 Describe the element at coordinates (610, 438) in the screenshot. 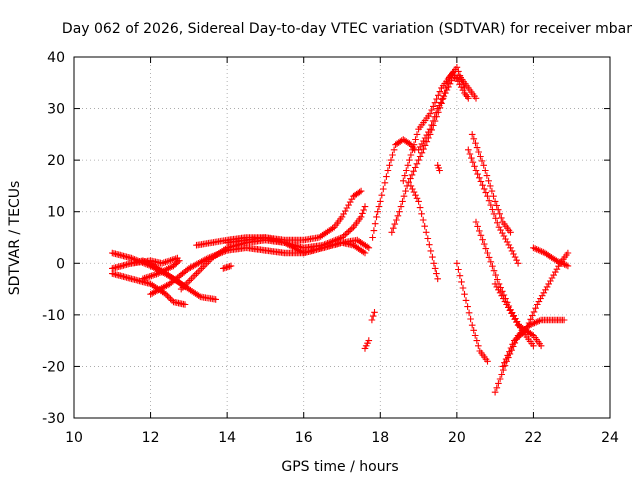

I see `x-tick-label: 24` at that location.